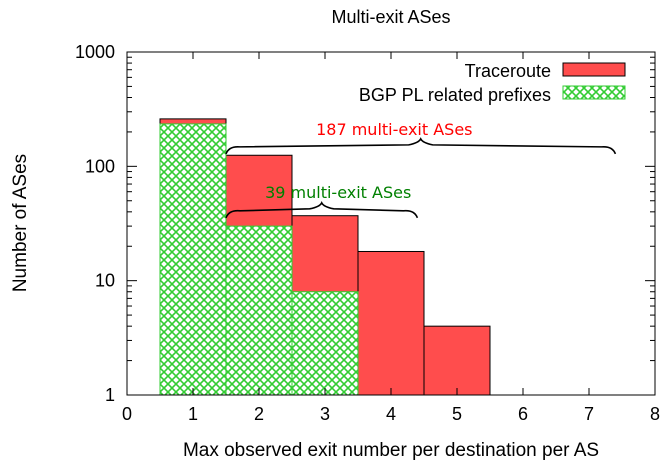 The width and height of the screenshot is (663, 465). What do you see at coordinates (95, 52) in the screenshot?
I see `y-tick-label: 1000` at bounding box center [95, 52].